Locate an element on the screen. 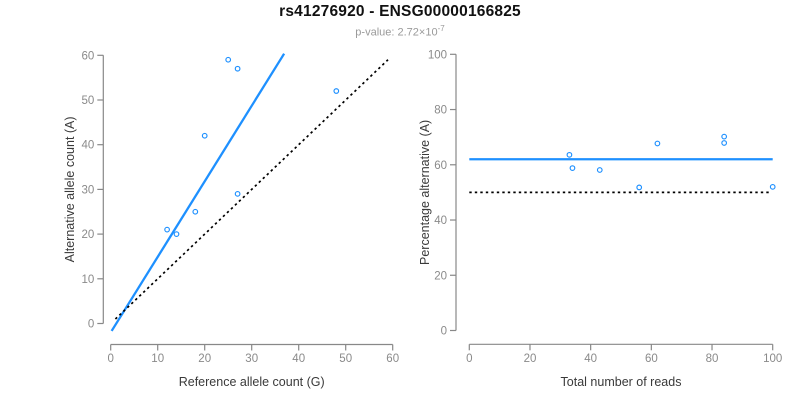  x-axis-title: Reference allele count (G) is located at coordinates (252, 382).